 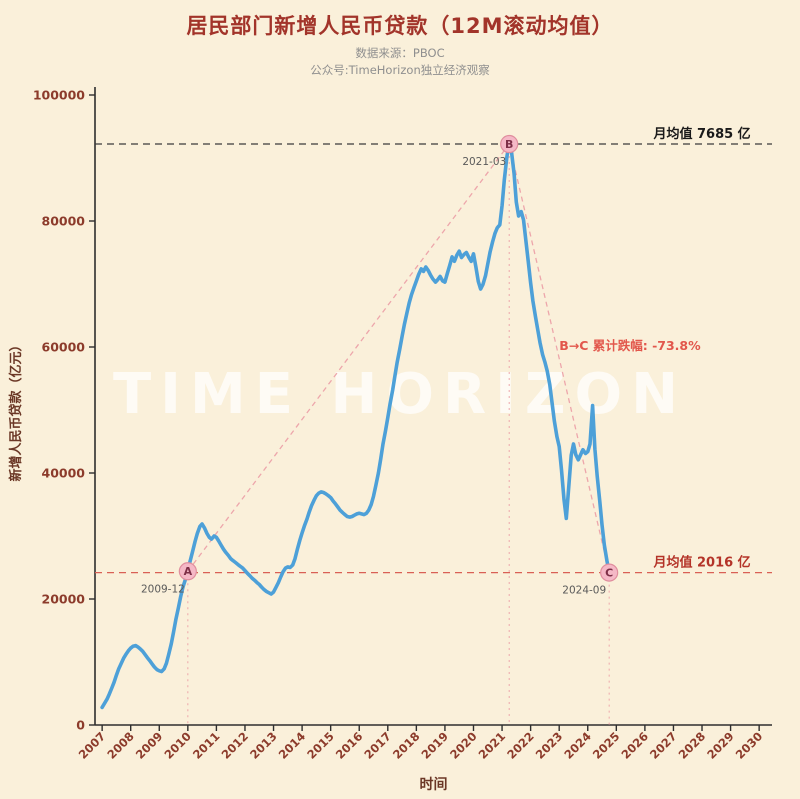 I want to click on svg-text: 2025, so click(x=606, y=746).